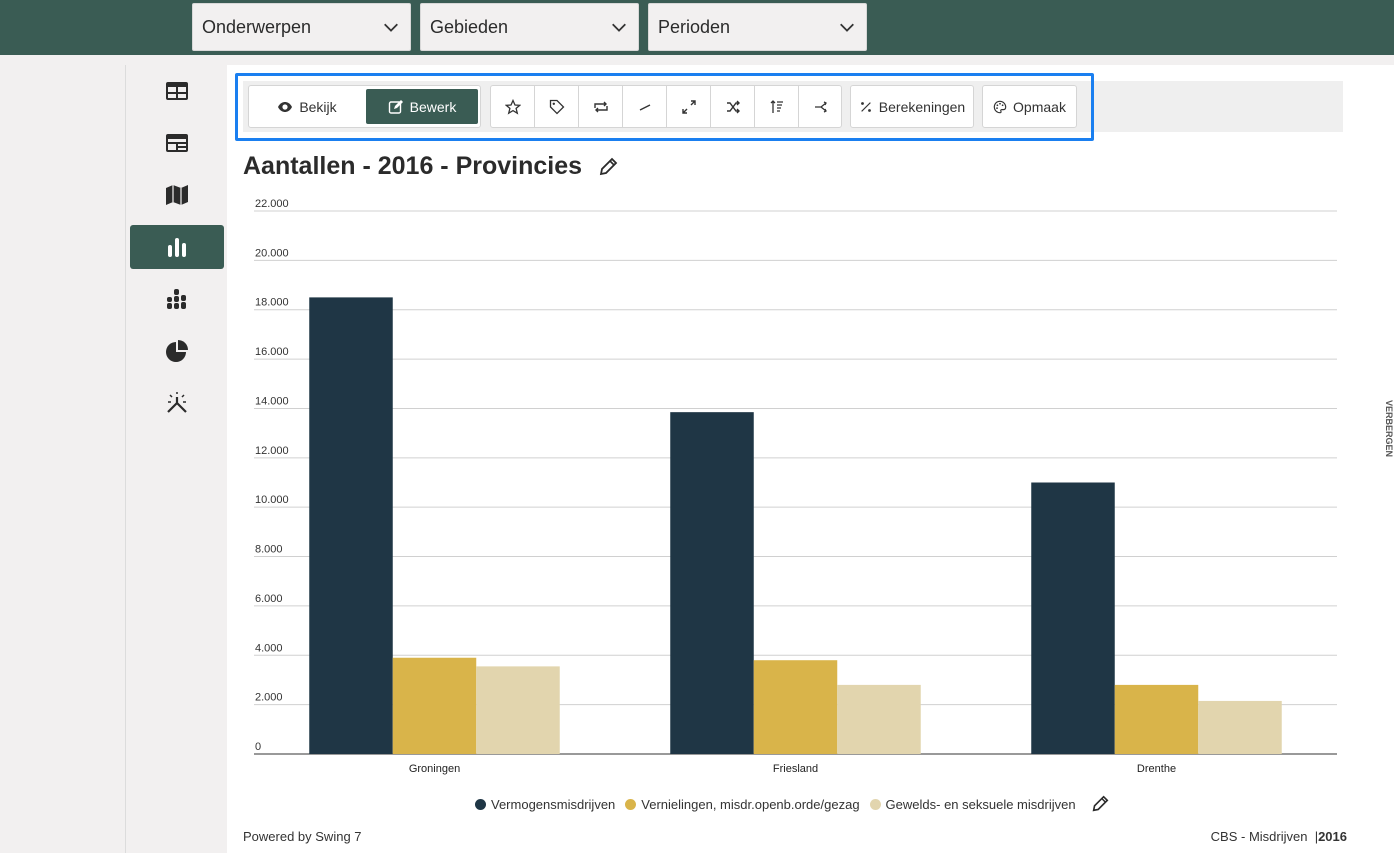 This screenshot has width=1394, height=853. Describe the element at coordinates (269, 648) in the screenshot. I see `y-tick-label: 4.000` at that location.